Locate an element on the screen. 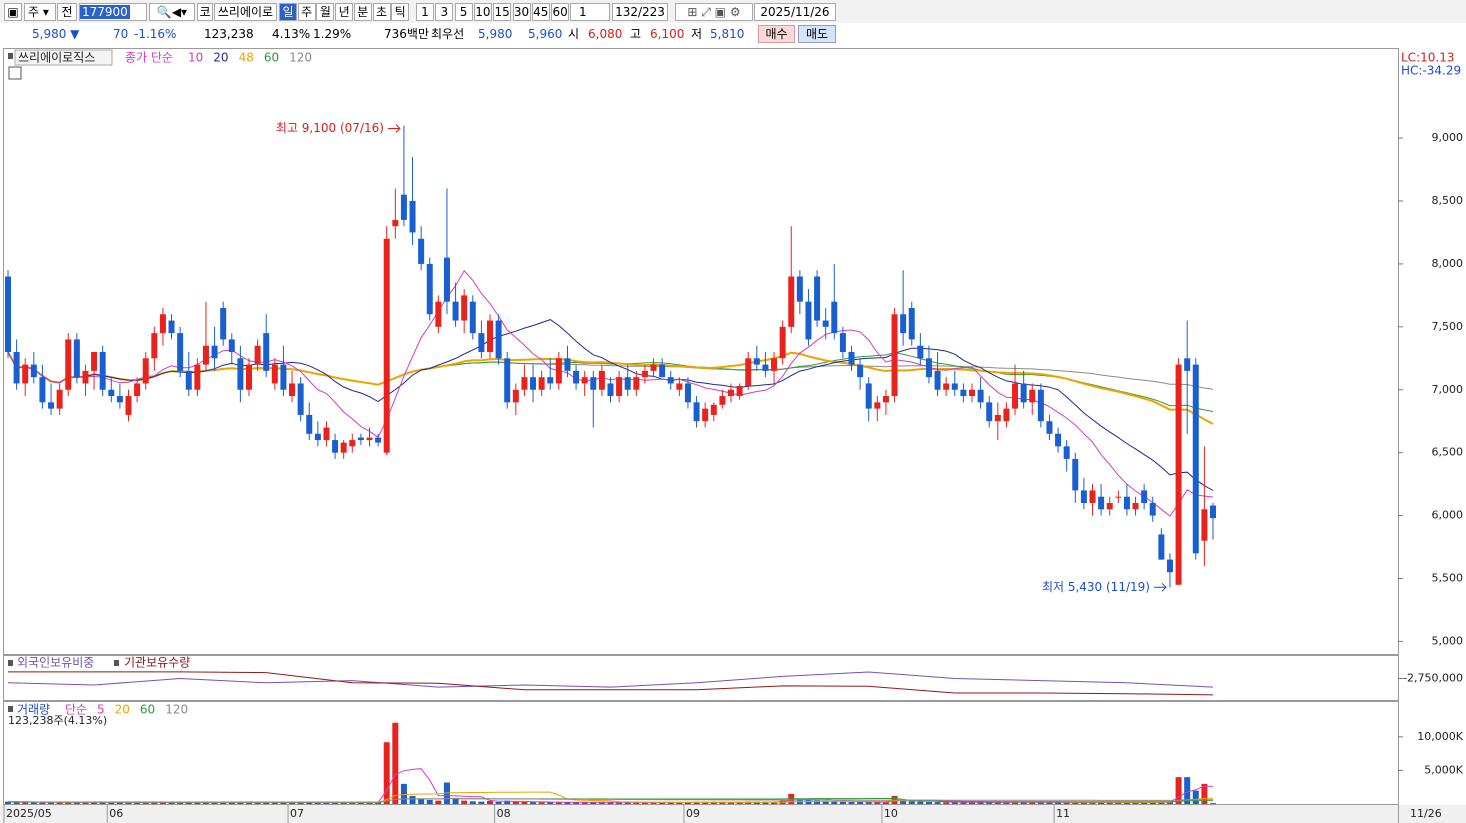  toolbar-button: 15 is located at coordinates (502, 12).